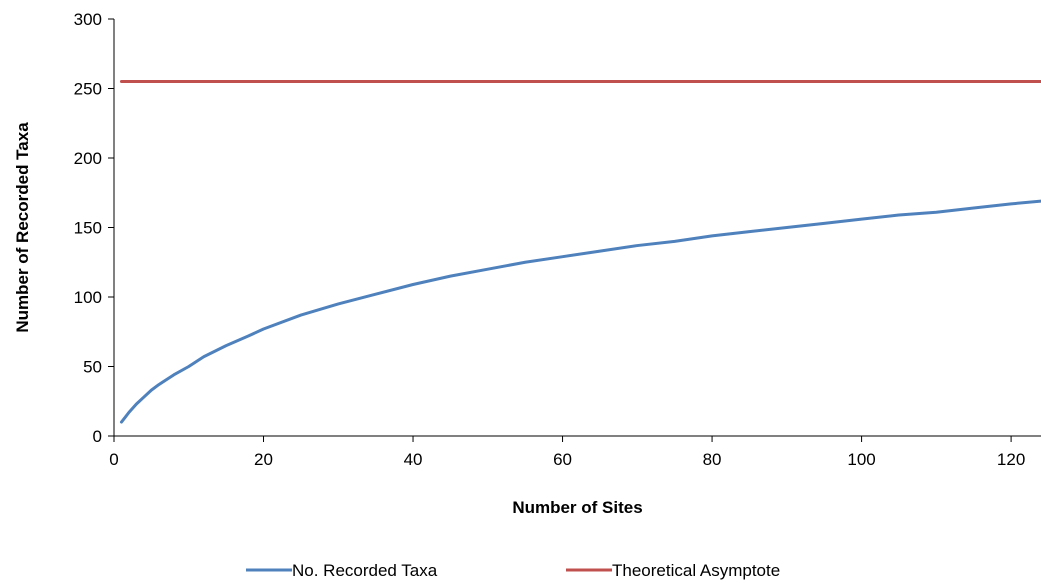  Describe the element at coordinates (113, 459) in the screenshot. I see `x-tick-label: 0` at that location.